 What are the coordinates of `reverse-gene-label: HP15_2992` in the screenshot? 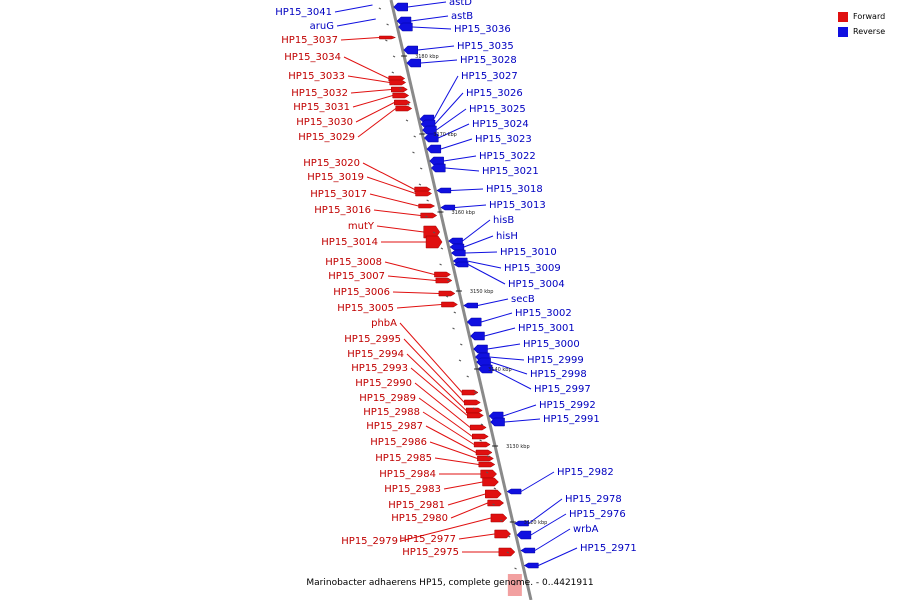 It's located at (567, 405).